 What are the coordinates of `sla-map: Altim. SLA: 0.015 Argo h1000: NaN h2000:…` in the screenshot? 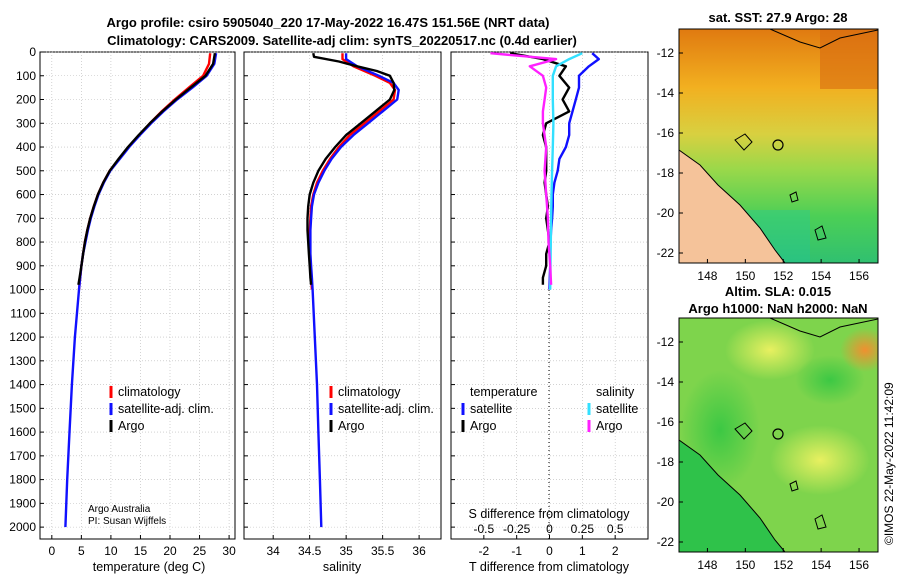 It's located at (768, 428).